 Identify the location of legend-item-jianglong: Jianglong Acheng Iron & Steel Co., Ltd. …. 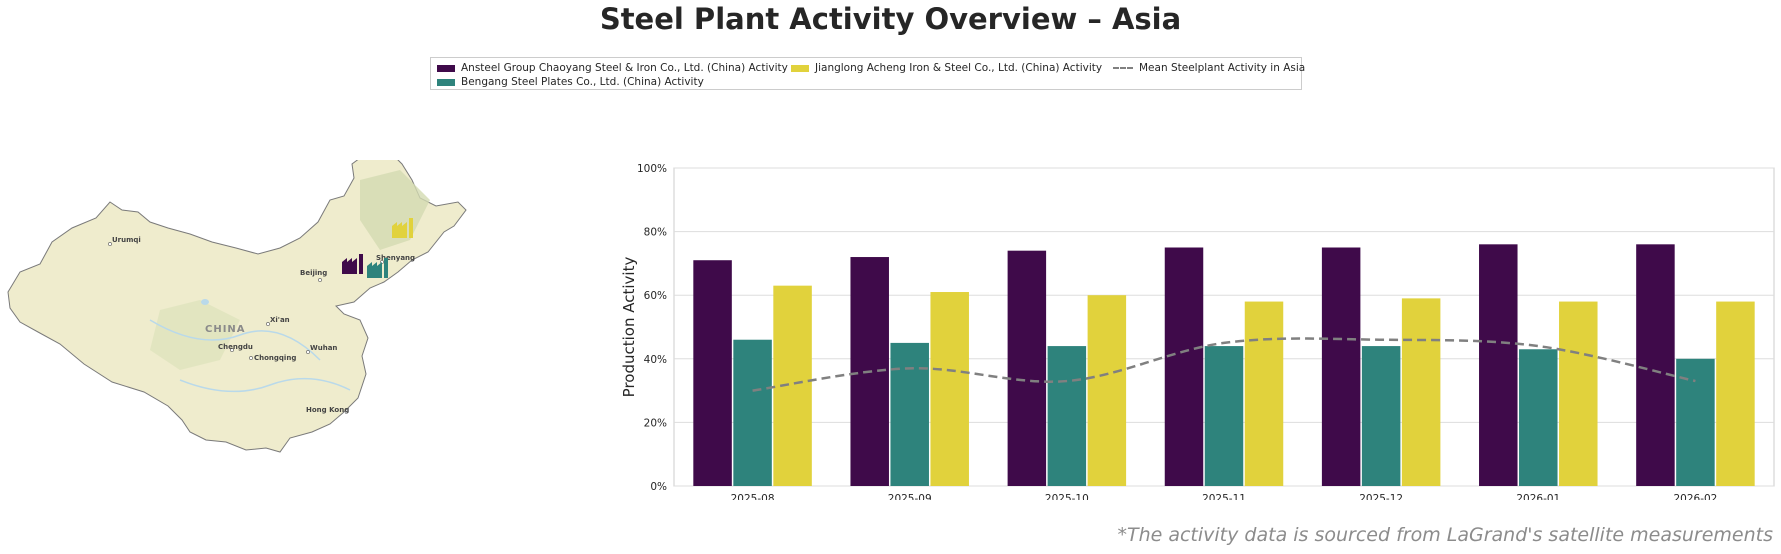
(946, 68).